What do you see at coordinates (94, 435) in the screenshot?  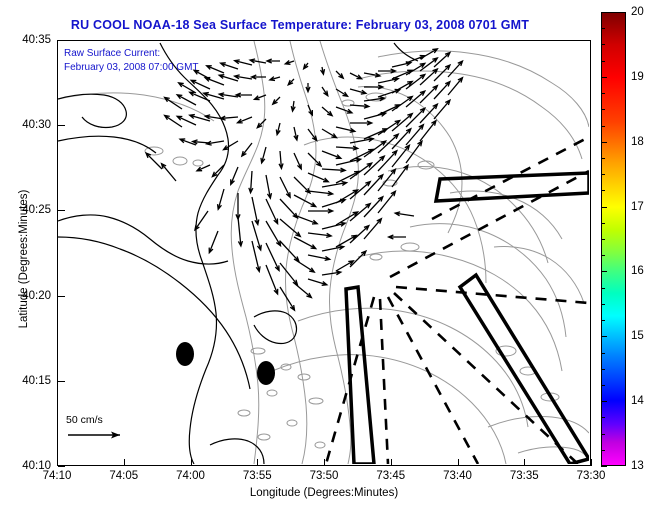 I see `scale-bar-arrow-icon` at bounding box center [94, 435].